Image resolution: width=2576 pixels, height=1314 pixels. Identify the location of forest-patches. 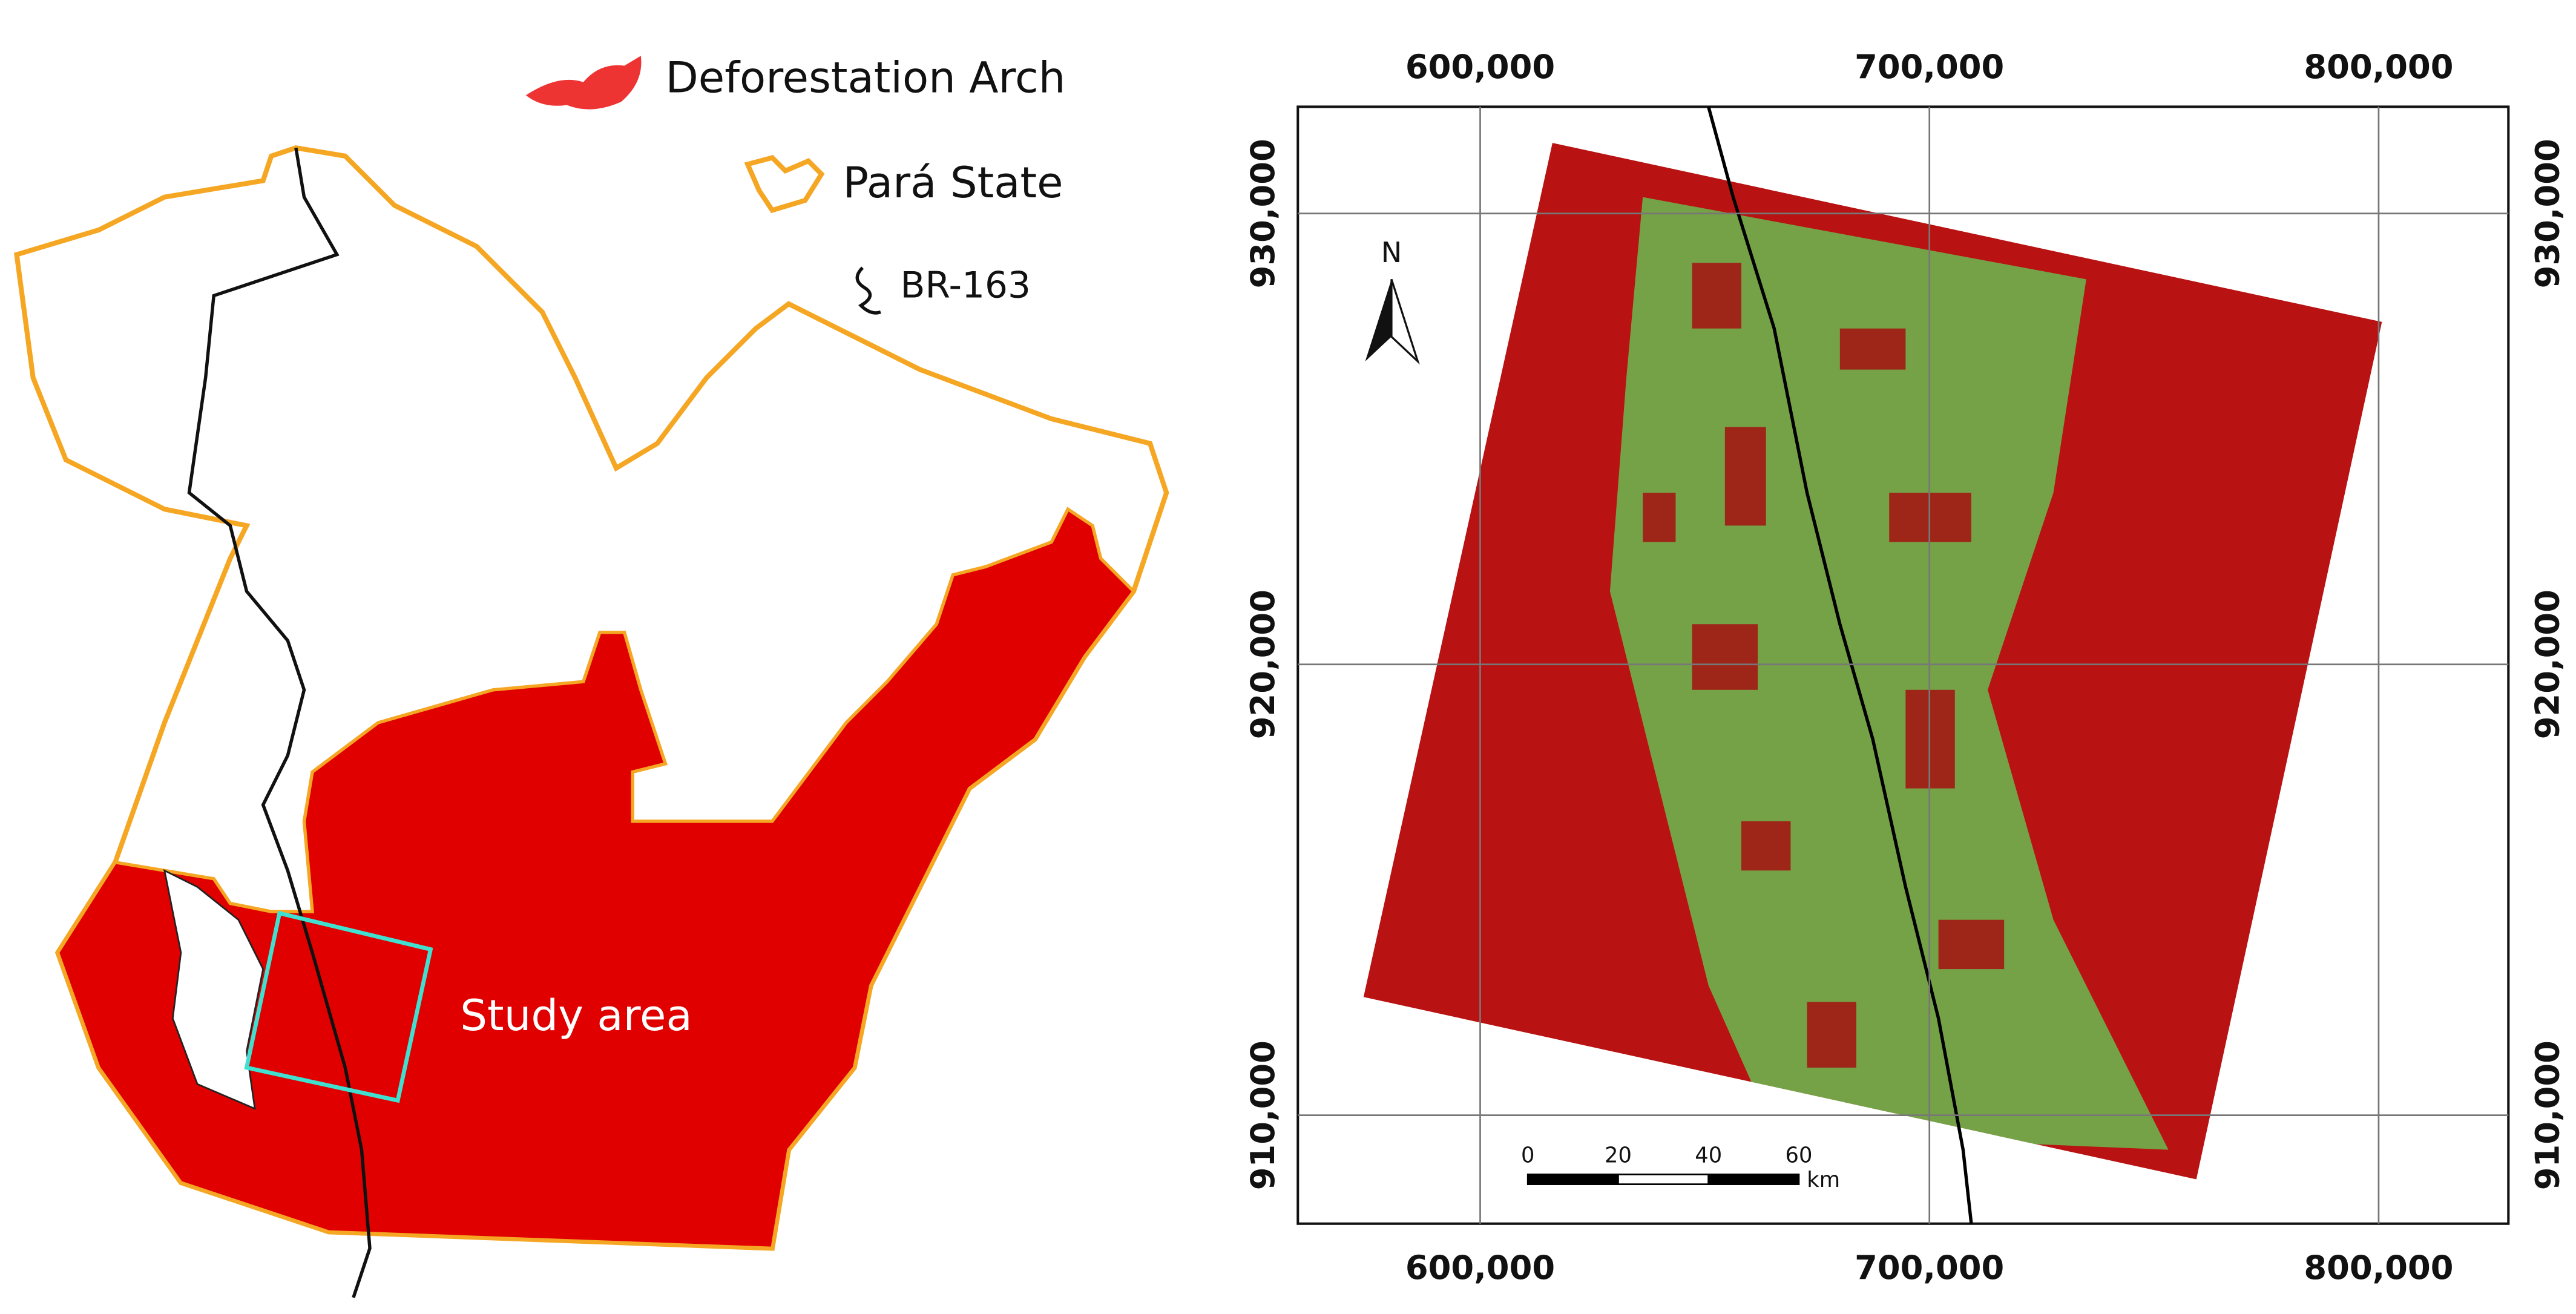
(1824, 666).